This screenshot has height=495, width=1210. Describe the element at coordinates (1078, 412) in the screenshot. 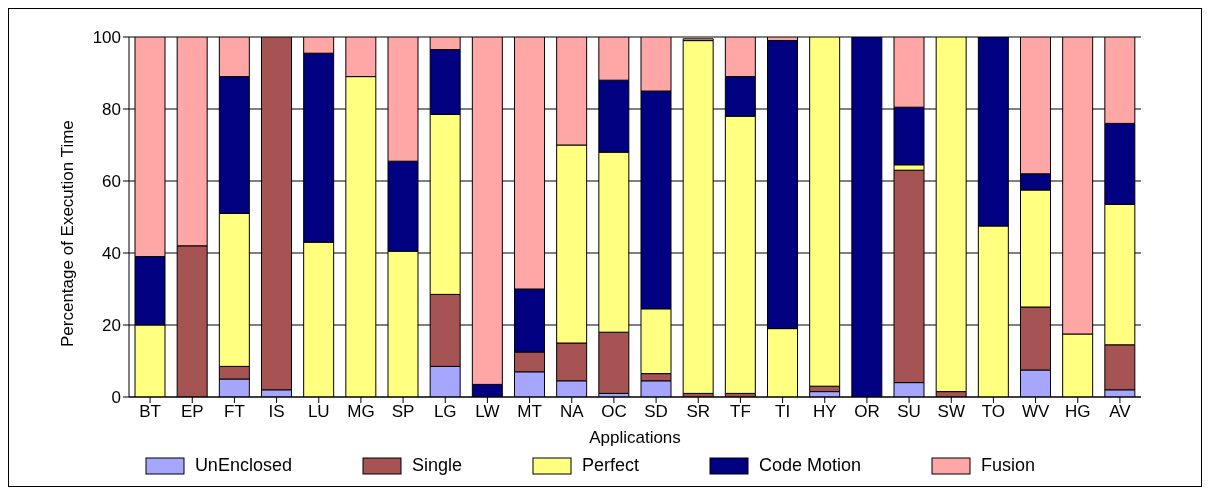

I see `x-tick-label: HG` at that location.